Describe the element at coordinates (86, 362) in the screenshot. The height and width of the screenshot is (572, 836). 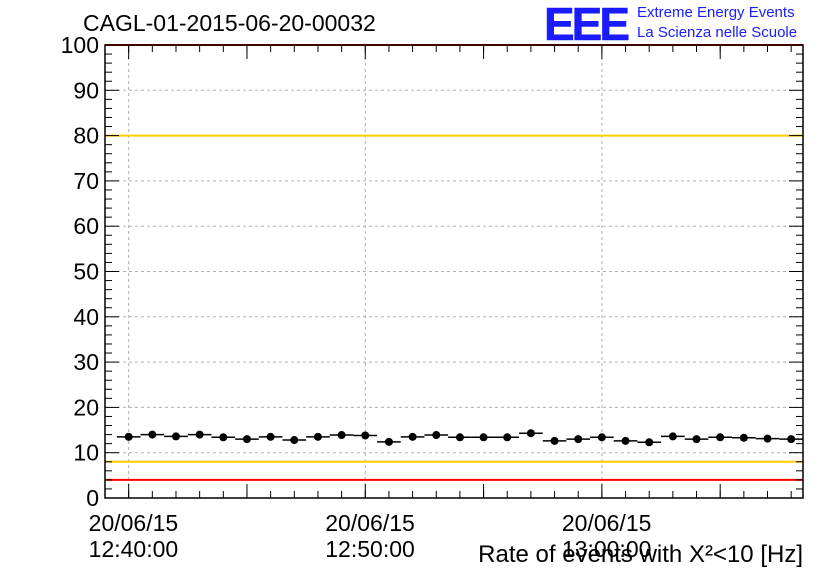
I see `y-tick-label: 30` at that location.